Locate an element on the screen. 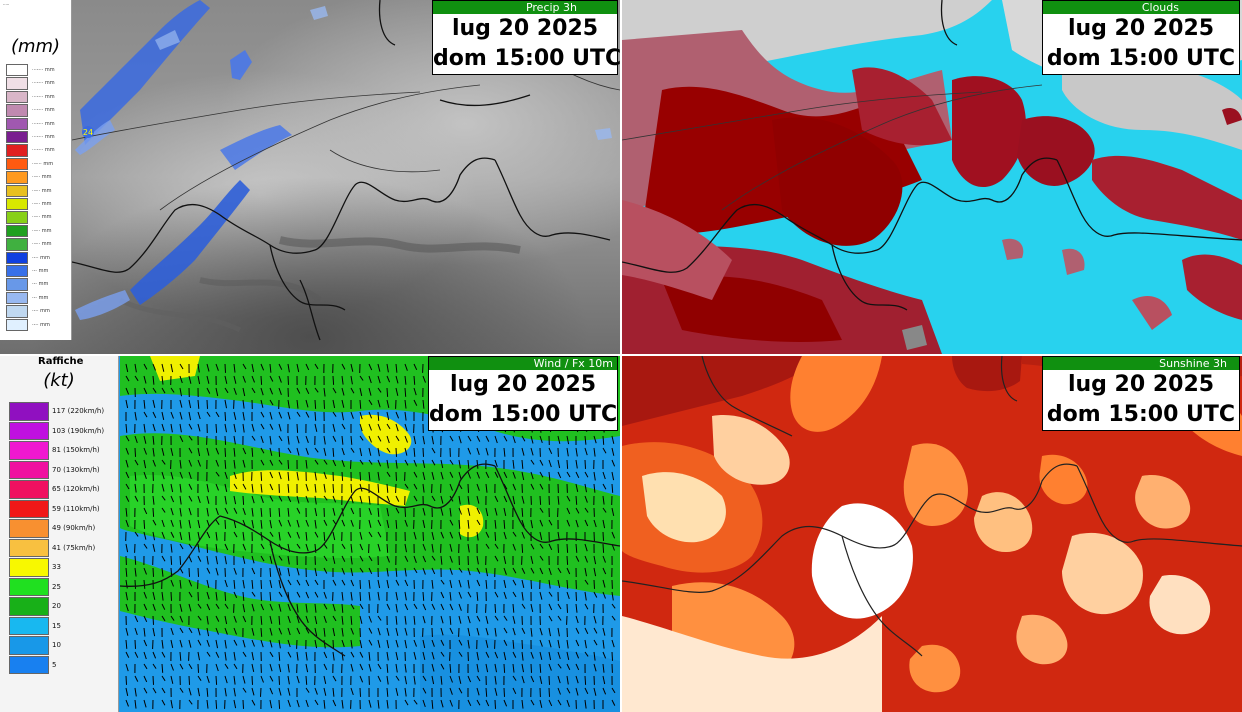  wind-legend-swatch is located at coordinates (29, 664).